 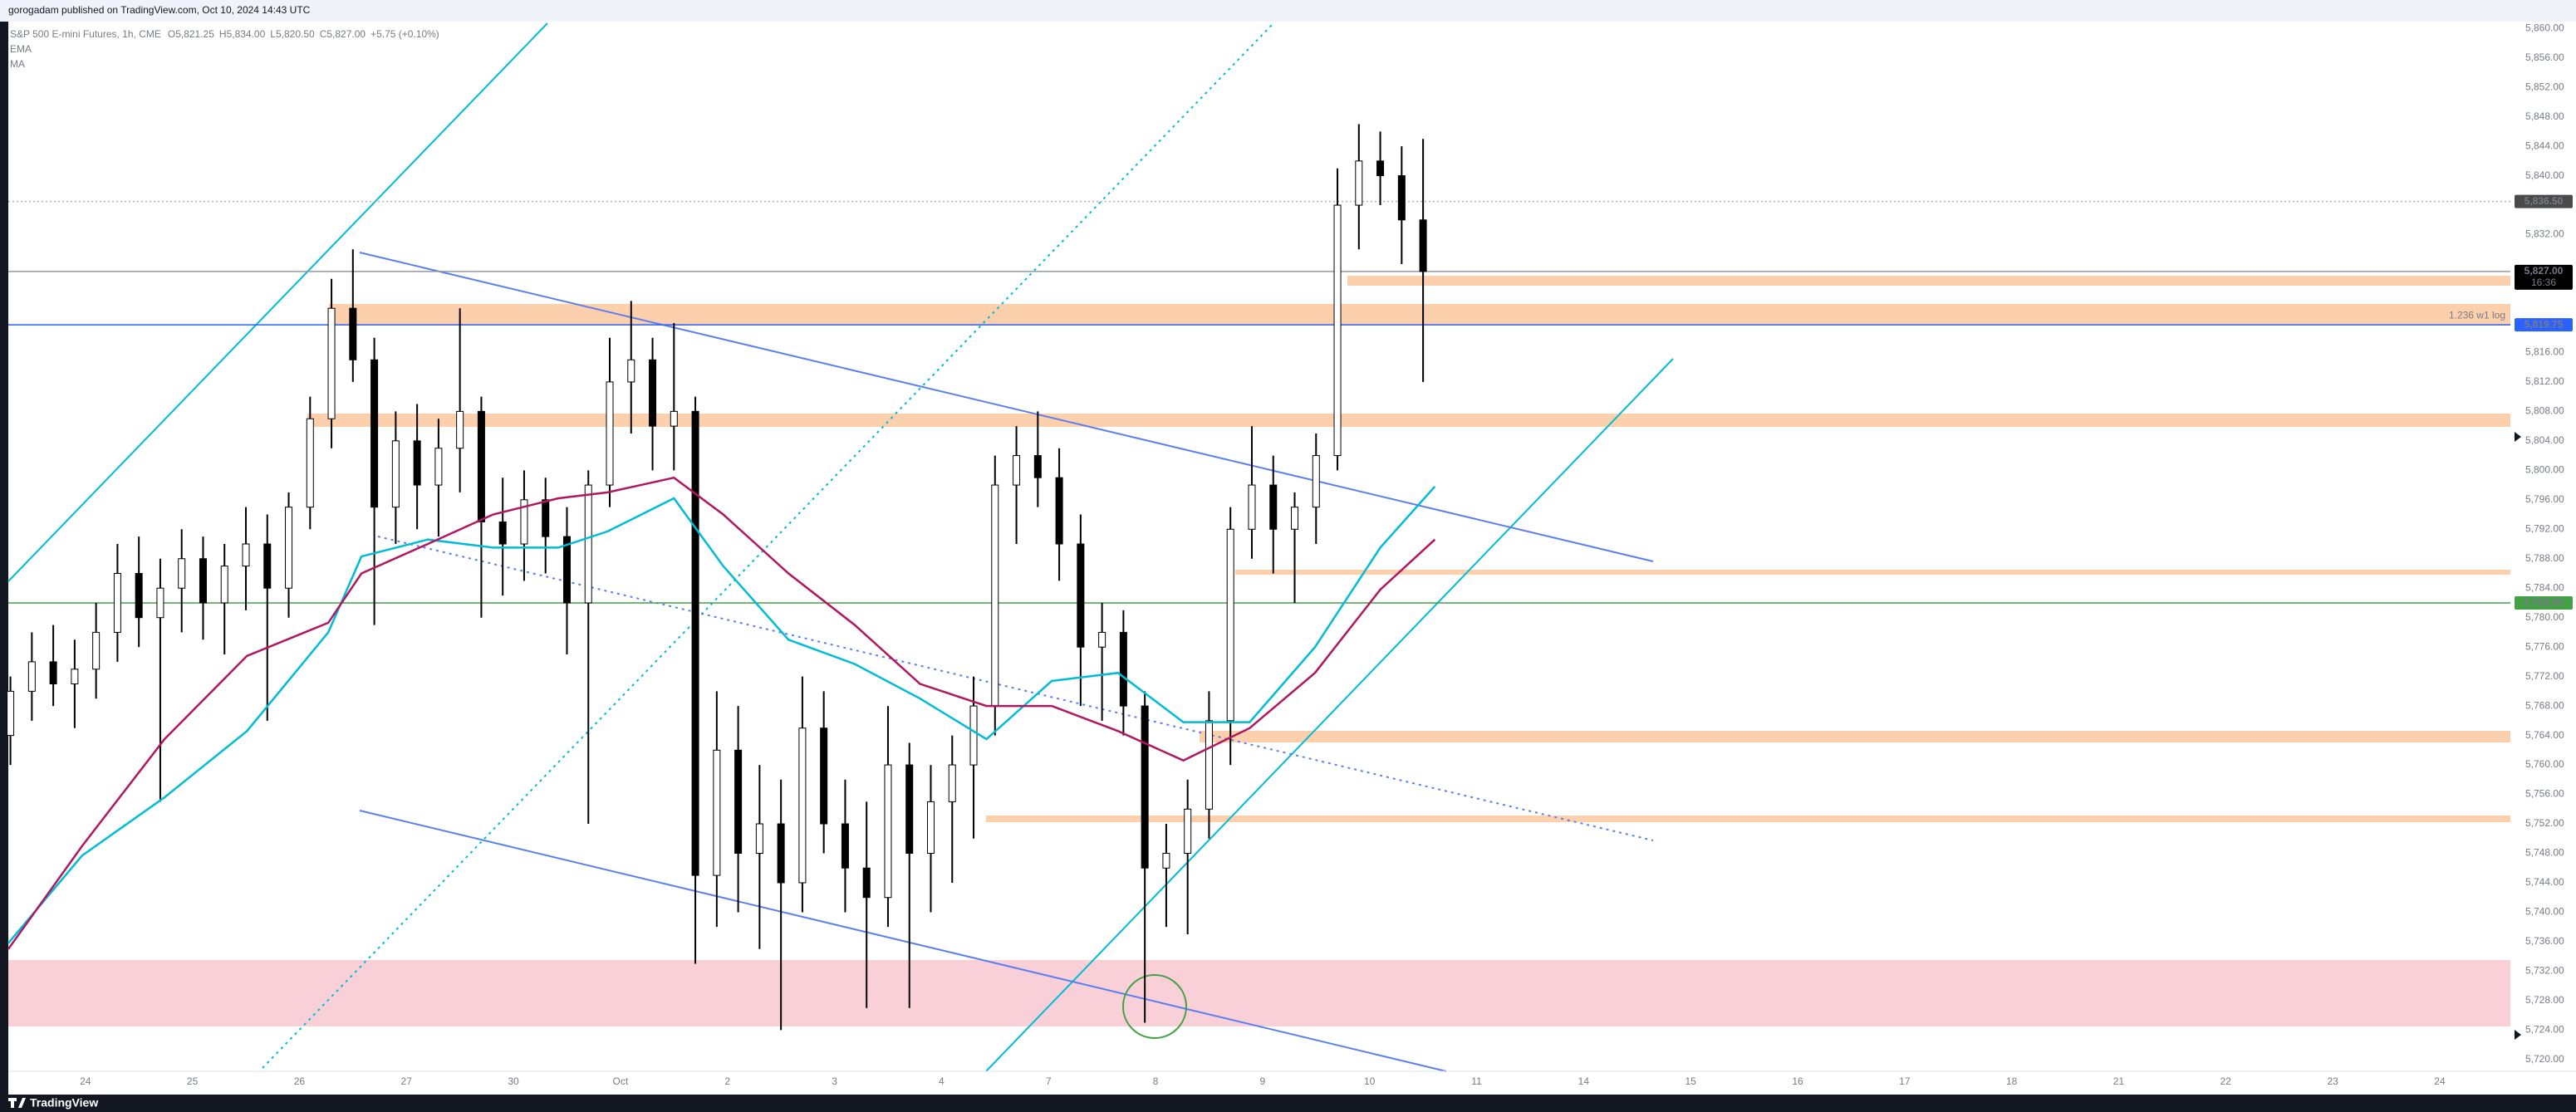 What do you see at coordinates (2544, 676) in the screenshot?
I see `y-tick-label: 5,772.00` at bounding box center [2544, 676].